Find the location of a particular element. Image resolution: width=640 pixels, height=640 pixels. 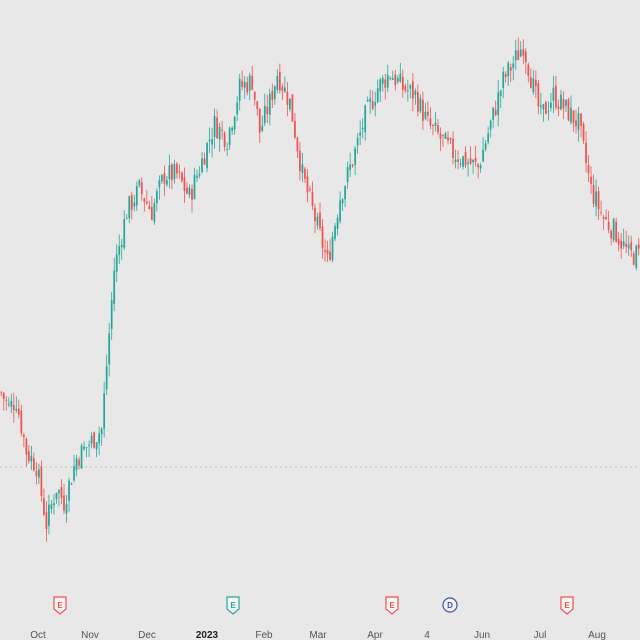

event-letter: E is located at coordinates (567, 605).